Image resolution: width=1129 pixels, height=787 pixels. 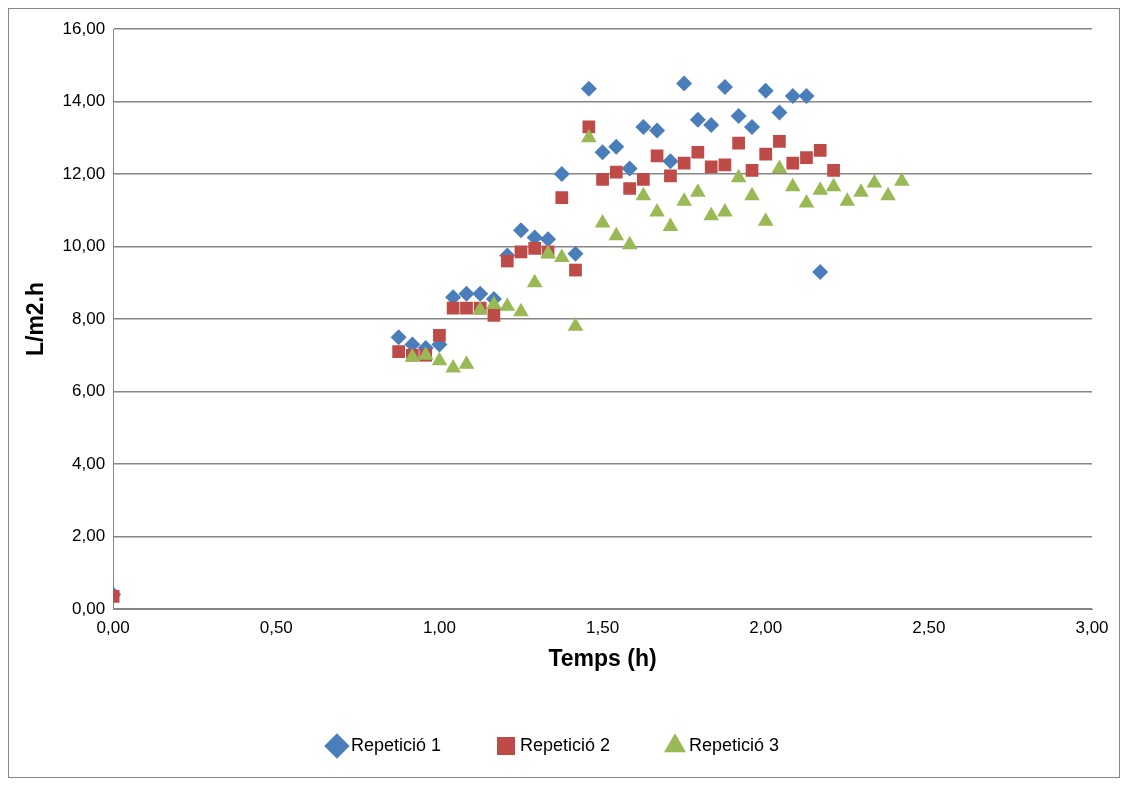 What do you see at coordinates (439, 627) in the screenshot?
I see `x-tick-label: 1,00` at bounding box center [439, 627].